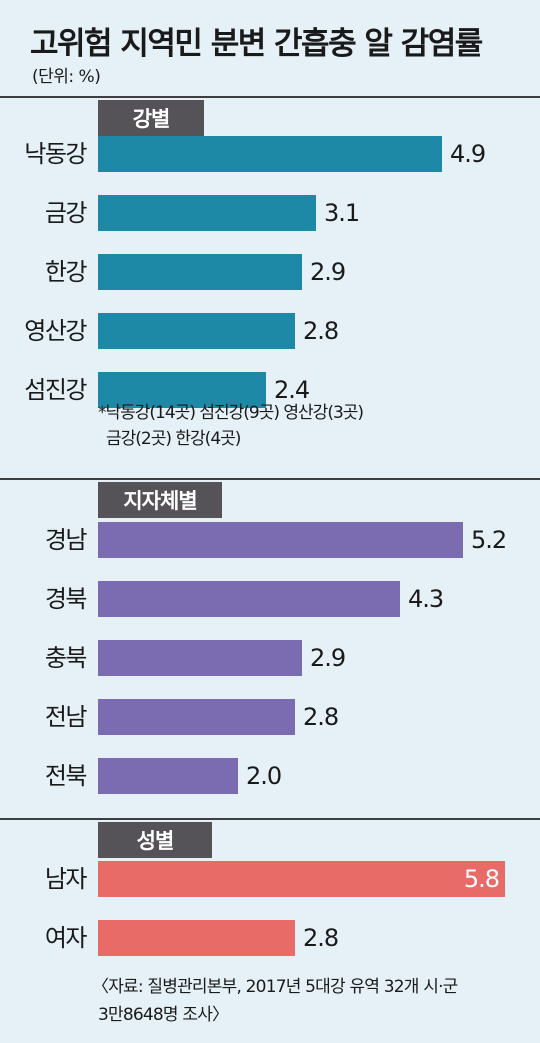 Image resolution: width=540 pixels, height=1043 pixels. Describe the element at coordinates (231, 413) in the screenshot. I see `footnote-line-1: *낙동강(14곳) 섬진강(9곳) 영산강(3곳)` at that location.